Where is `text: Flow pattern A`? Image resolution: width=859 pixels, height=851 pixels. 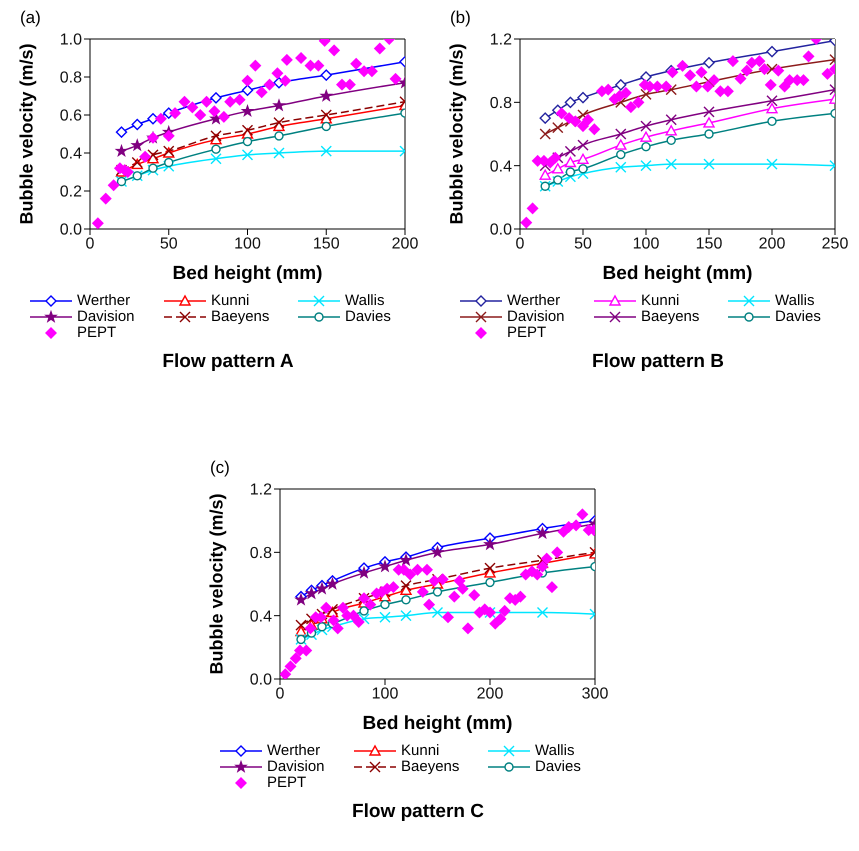
text: Flow pattern A is located at coordinates (228, 362).